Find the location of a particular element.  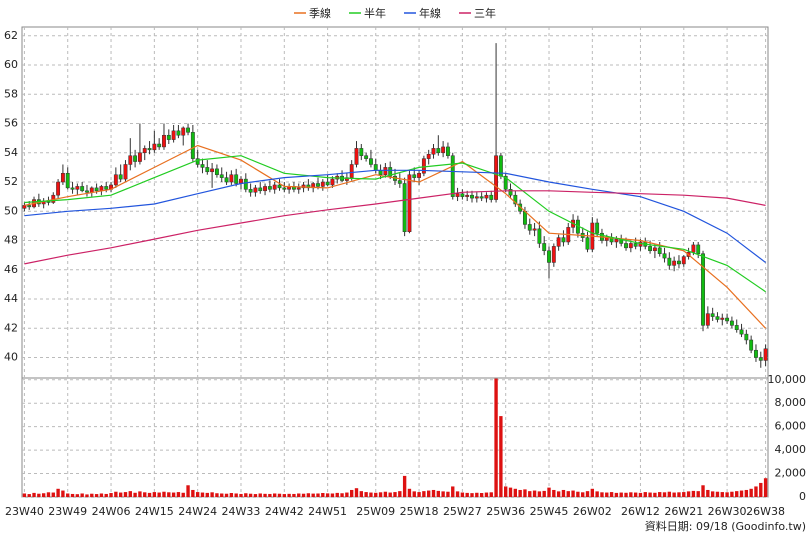

x-tick-label: 24W15 is located at coordinates (154, 511).